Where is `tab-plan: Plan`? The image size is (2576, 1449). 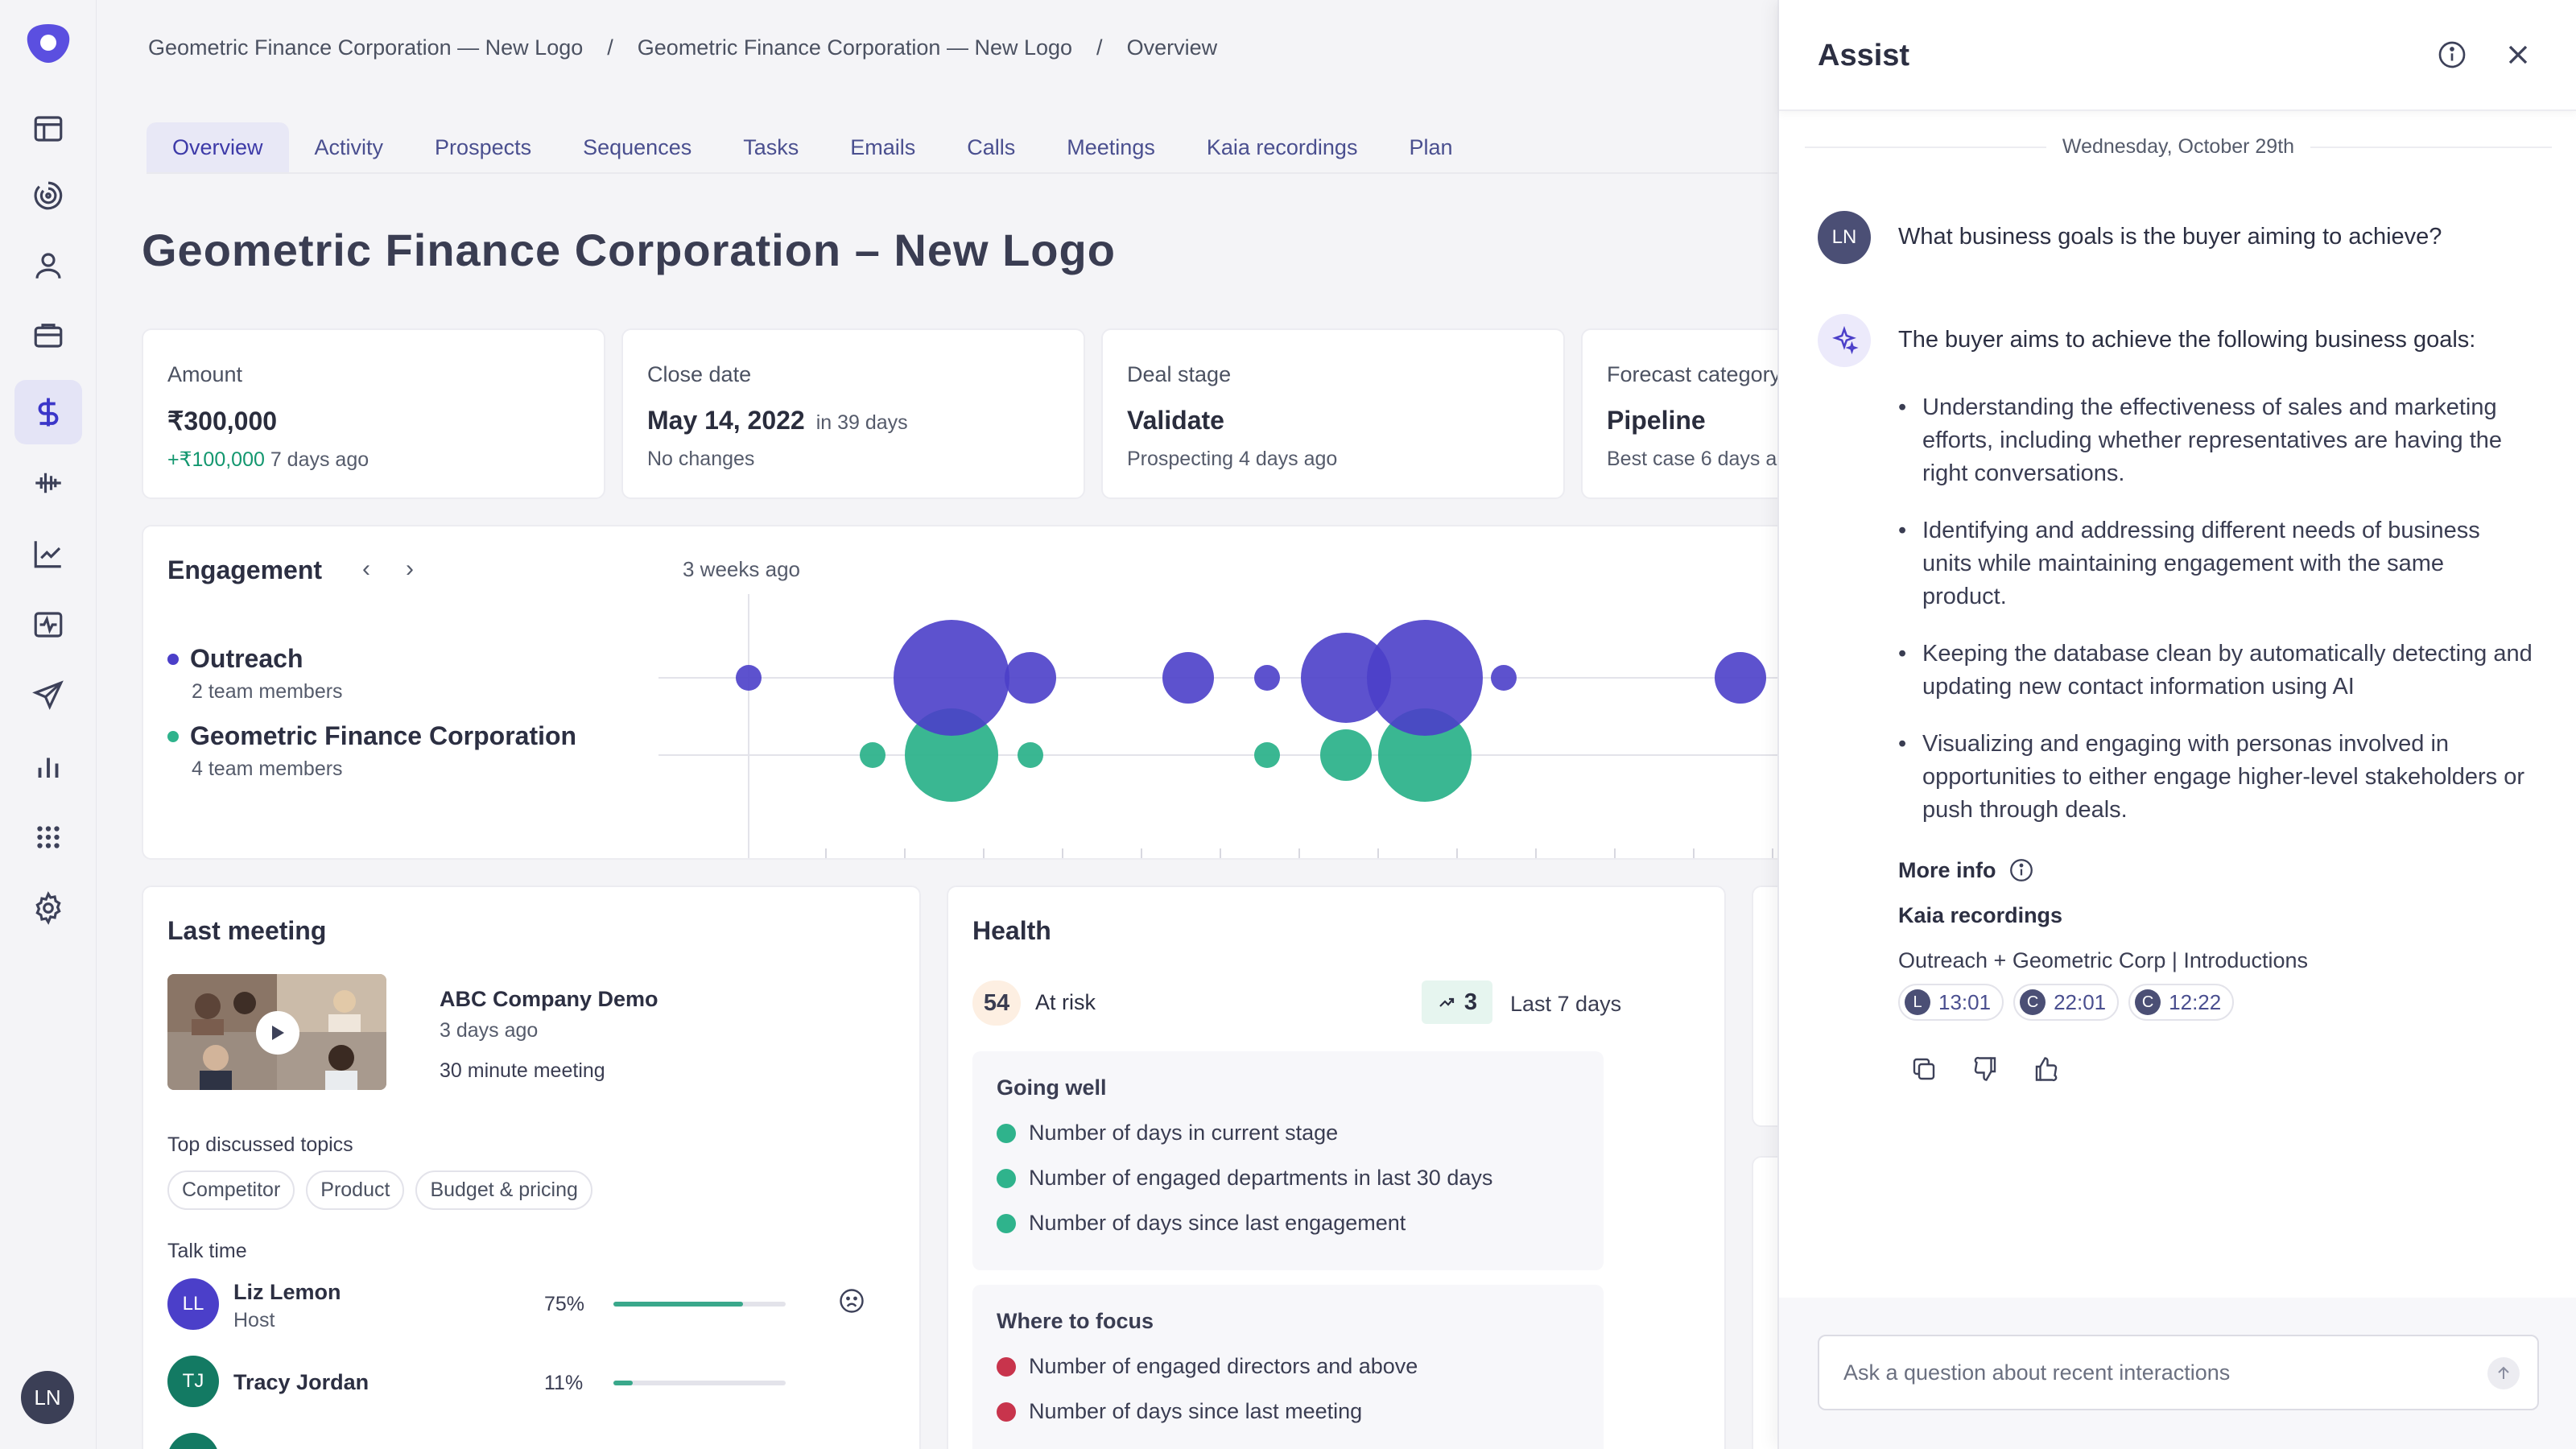
tab-plan: Plan is located at coordinates (1431, 146).